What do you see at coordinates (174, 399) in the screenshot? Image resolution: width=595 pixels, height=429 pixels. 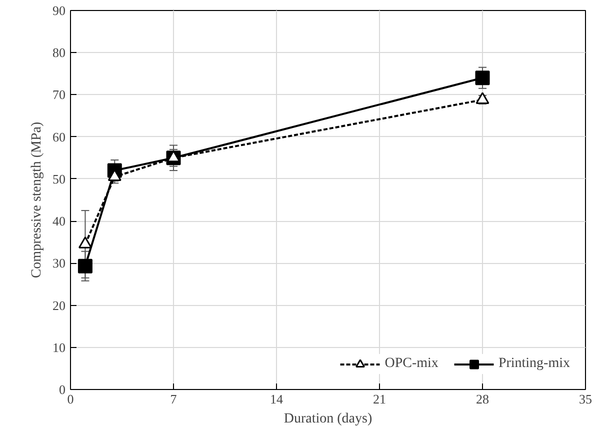 I see `x-tick-label: 7` at bounding box center [174, 399].